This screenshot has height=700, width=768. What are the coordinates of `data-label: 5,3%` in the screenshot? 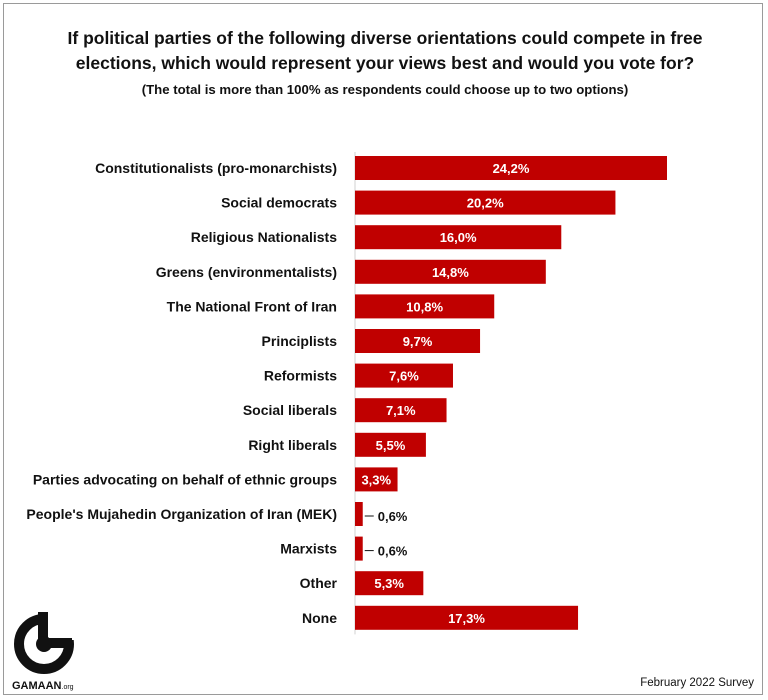 It's located at (389, 583).